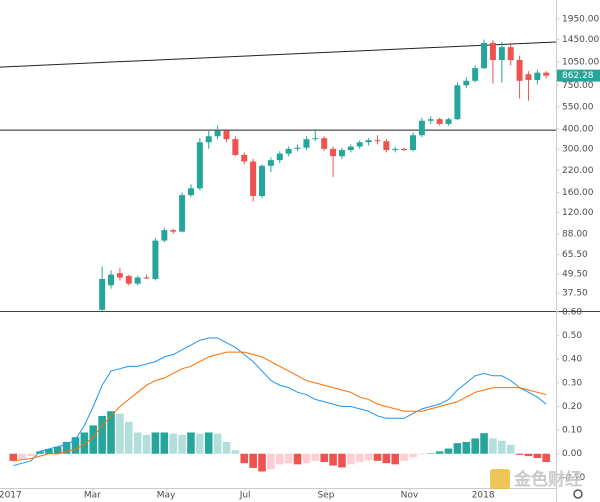 This screenshot has width=600, height=502. Describe the element at coordinates (572, 383) in the screenshot. I see `y-tick-label: 0.30` at that location.